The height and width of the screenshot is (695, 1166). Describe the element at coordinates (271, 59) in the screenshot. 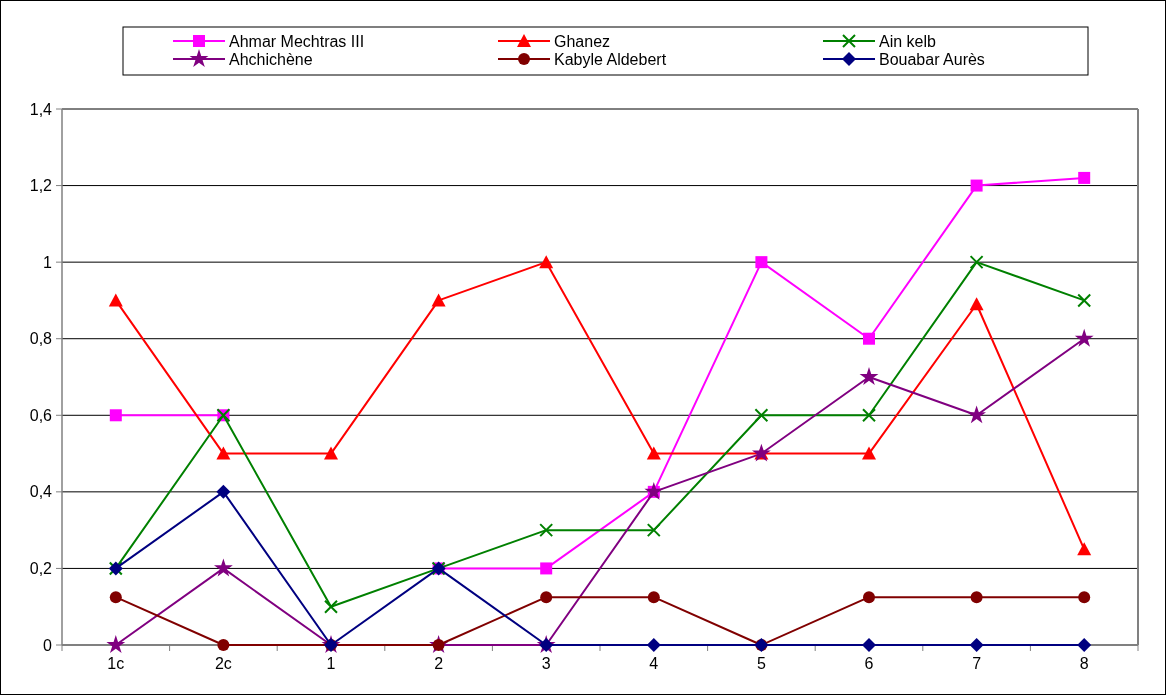

I see `legend-label: Ahchichène` at that location.